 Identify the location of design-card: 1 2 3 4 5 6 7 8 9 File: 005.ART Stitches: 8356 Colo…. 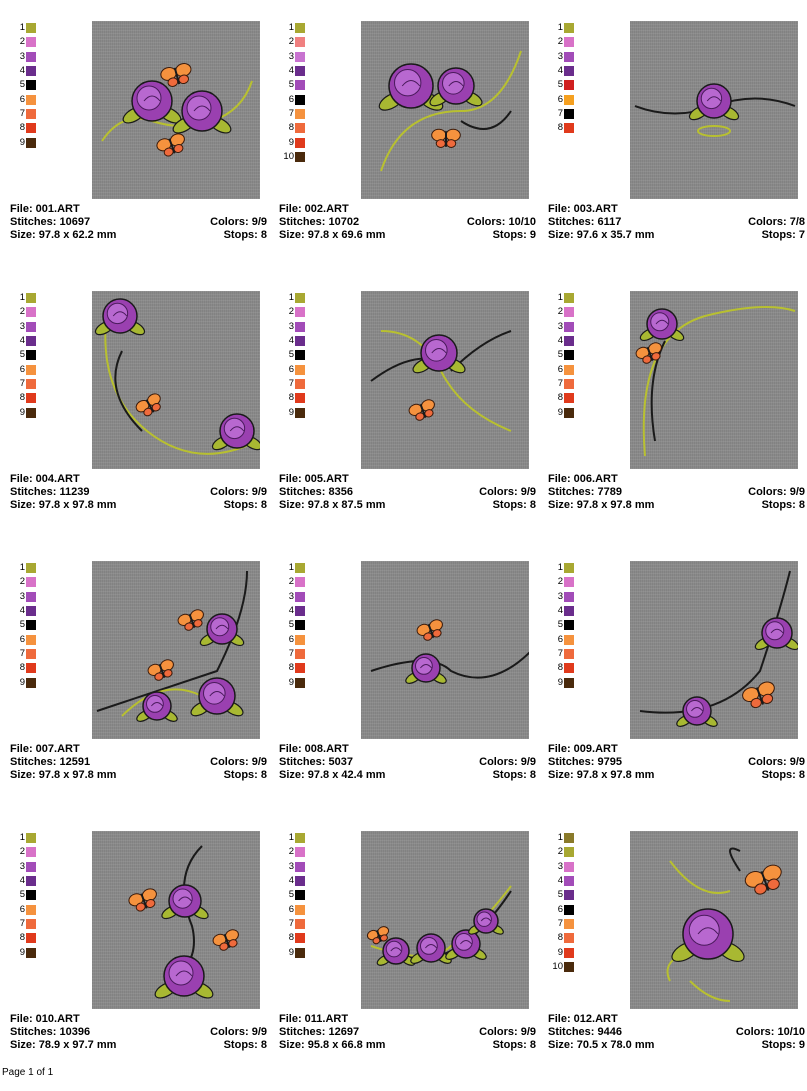
(409, 421).